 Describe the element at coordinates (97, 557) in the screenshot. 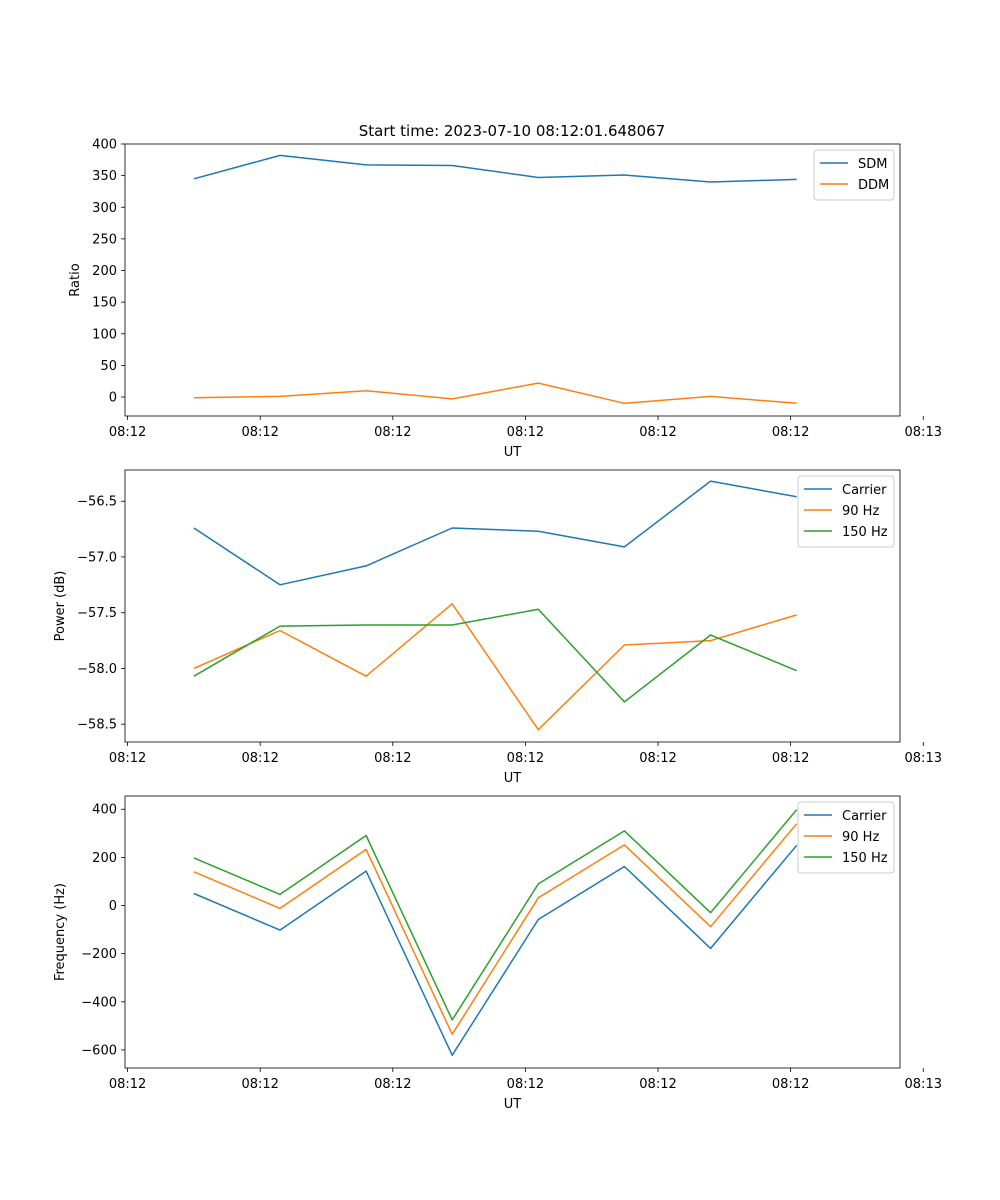

I see `y-tick-label: −57.0` at that location.